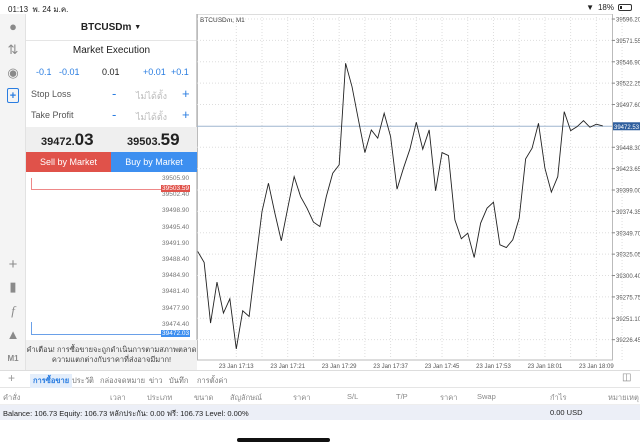 Image resolution: width=640 pixels, height=447 pixels. What do you see at coordinates (180, 72) in the screenshot?
I see `volume-plus-0.1: +0.1` at bounding box center [180, 72].